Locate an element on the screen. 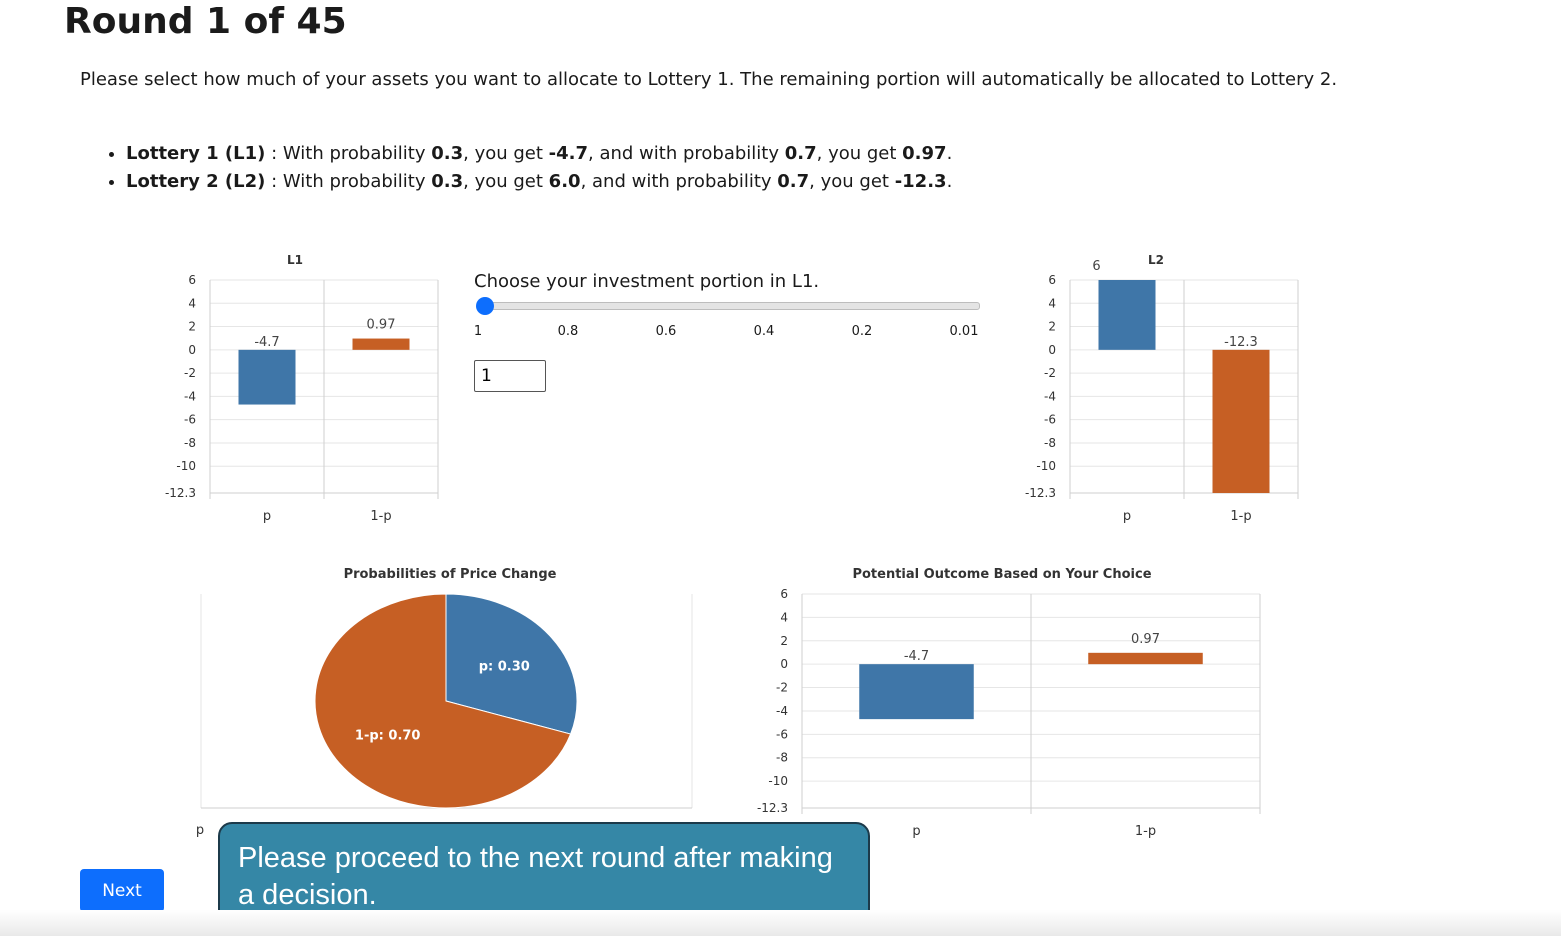 This screenshot has width=1561, height=936. pie-slice-label: p: 0.30 is located at coordinates (504, 666).